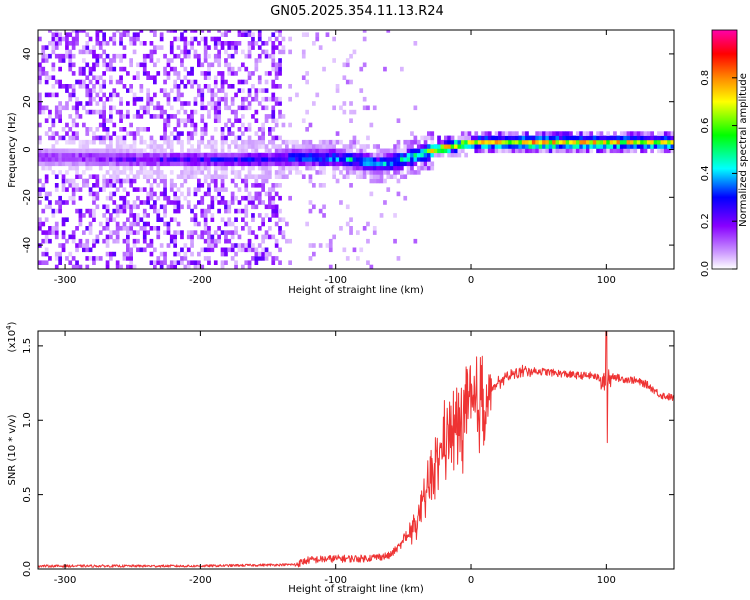 This screenshot has width=750, height=600. I want to click on snr-ytick-label: 0.5, so click(27, 495).